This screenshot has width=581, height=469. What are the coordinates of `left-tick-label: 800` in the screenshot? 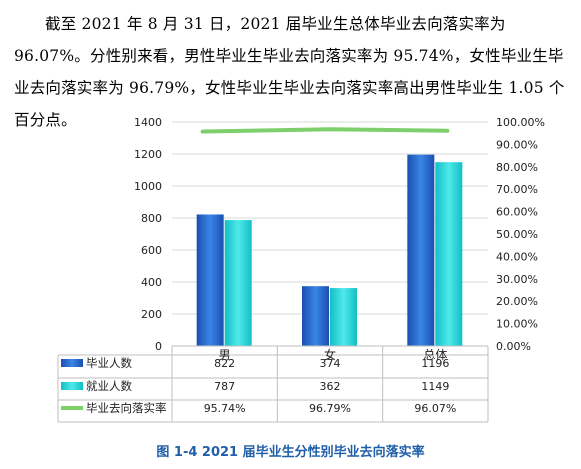 It's located at (151, 218).